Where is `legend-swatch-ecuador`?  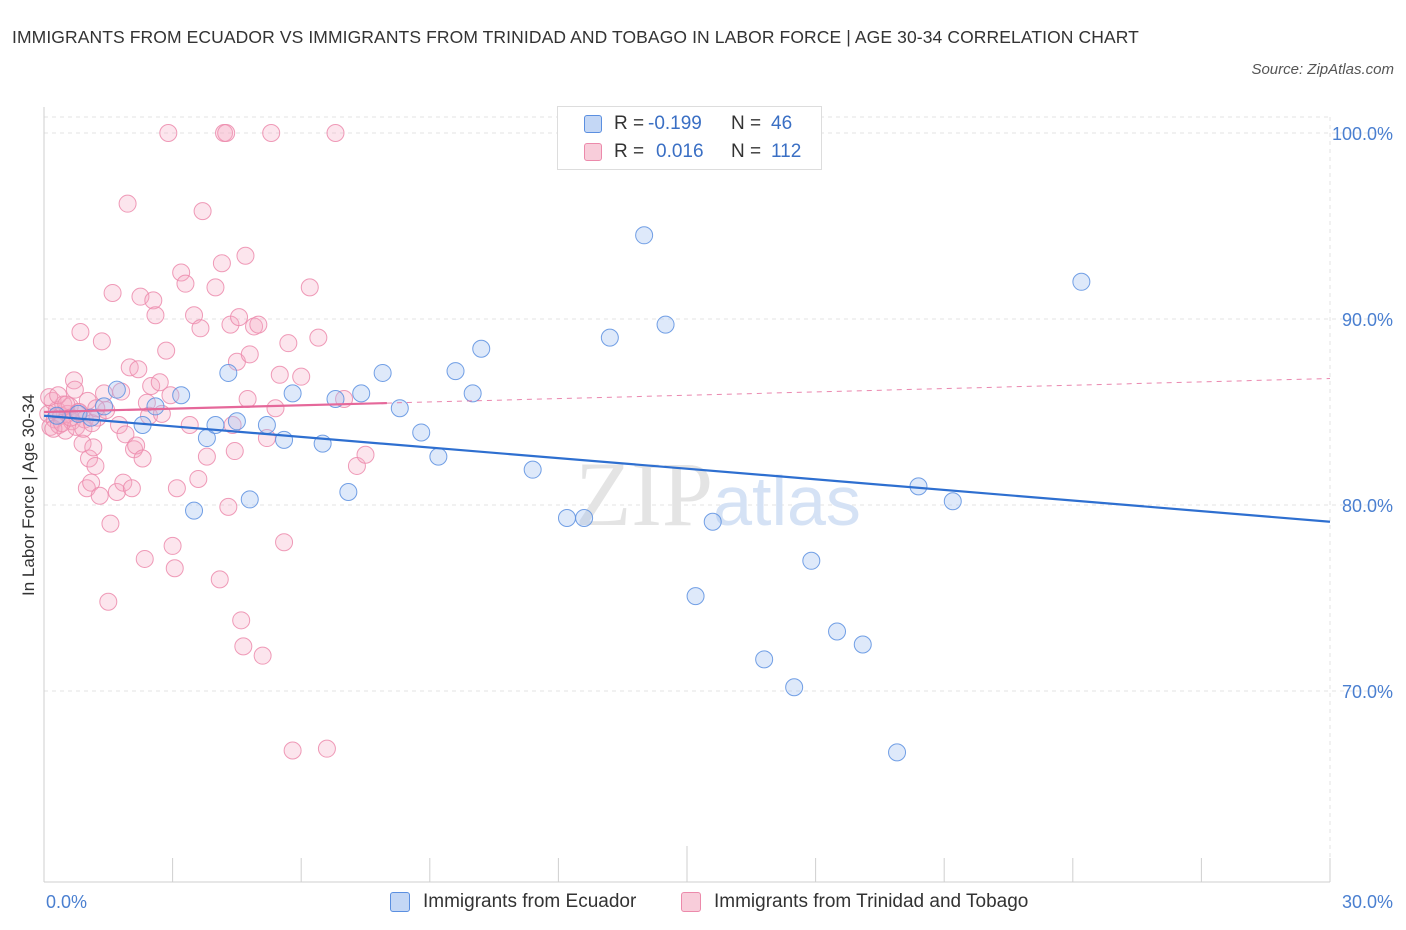
legend-swatch-ecuador is located at coordinates (400, 902).